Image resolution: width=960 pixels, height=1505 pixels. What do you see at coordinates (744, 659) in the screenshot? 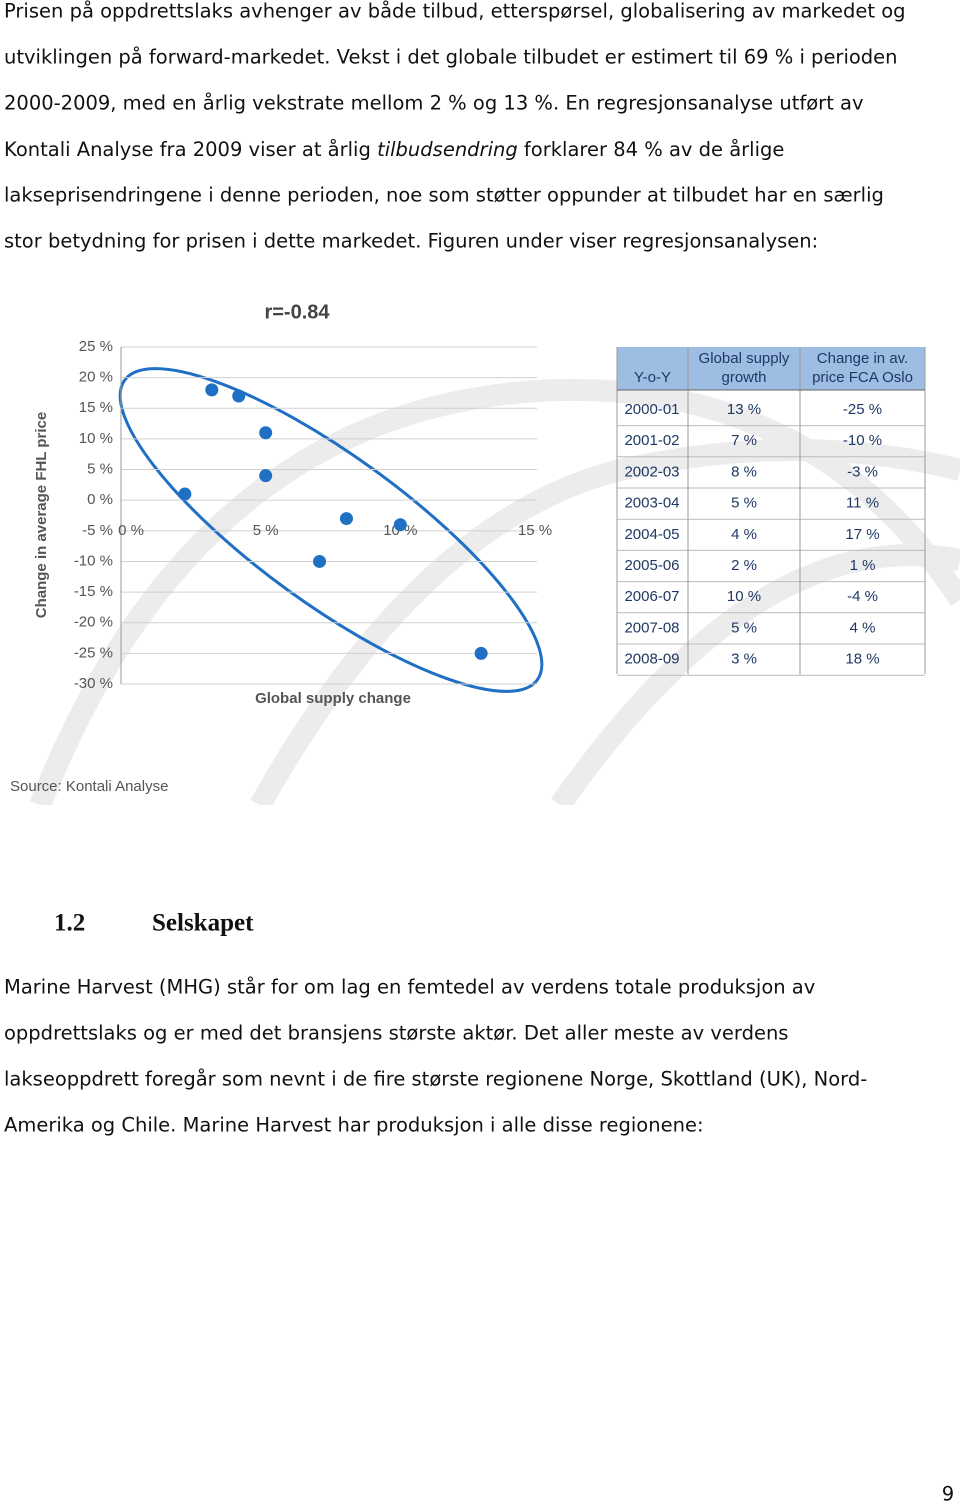
I see `table-cell: 3 %` at bounding box center [744, 659].